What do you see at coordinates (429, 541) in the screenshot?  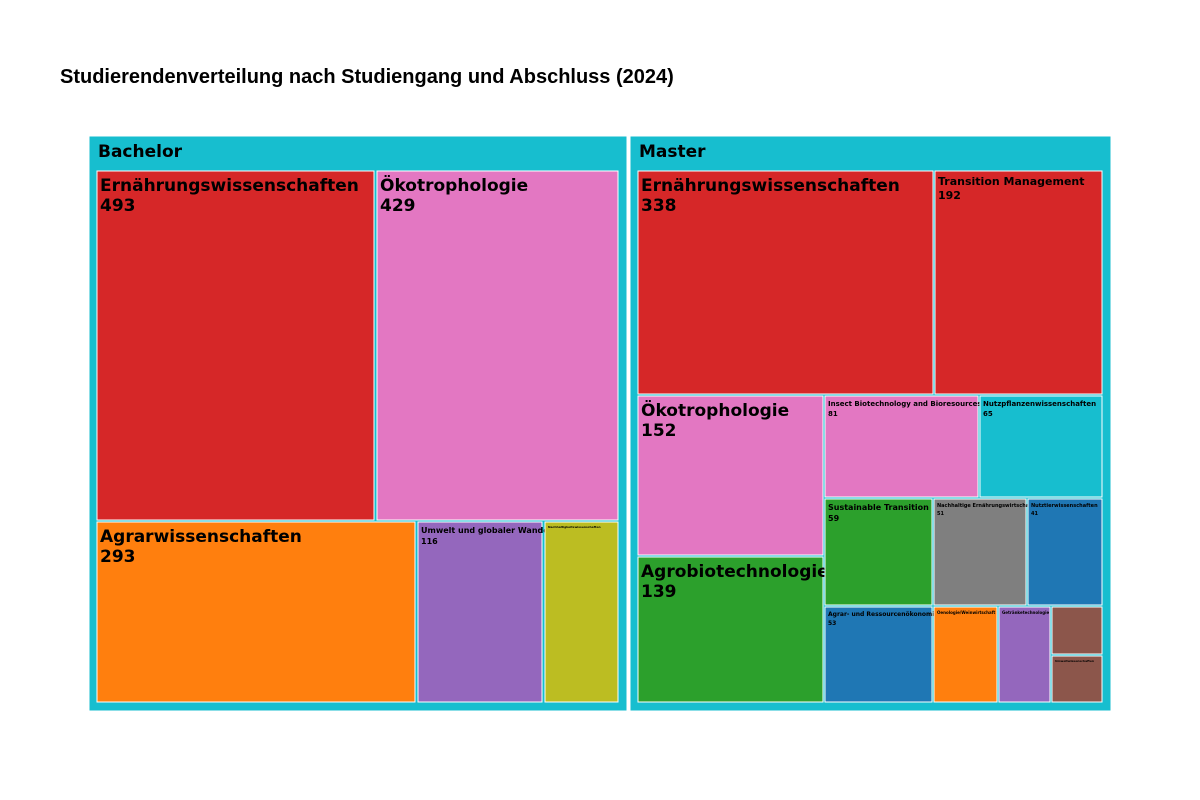 I see `tile-value-bachelor-umwelt-und-globaler-wandel: 116` at bounding box center [429, 541].